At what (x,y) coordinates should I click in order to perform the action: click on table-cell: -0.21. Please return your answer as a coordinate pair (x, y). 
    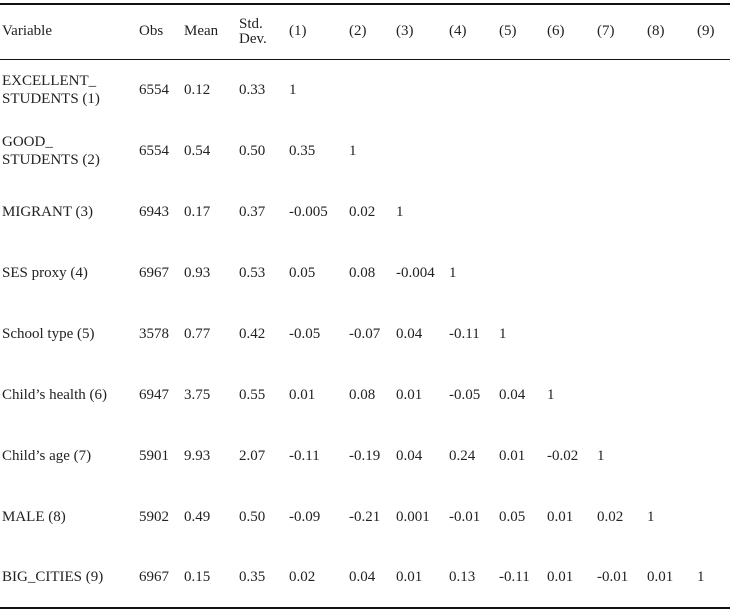
    Looking at the image, I should click on (365, 516).